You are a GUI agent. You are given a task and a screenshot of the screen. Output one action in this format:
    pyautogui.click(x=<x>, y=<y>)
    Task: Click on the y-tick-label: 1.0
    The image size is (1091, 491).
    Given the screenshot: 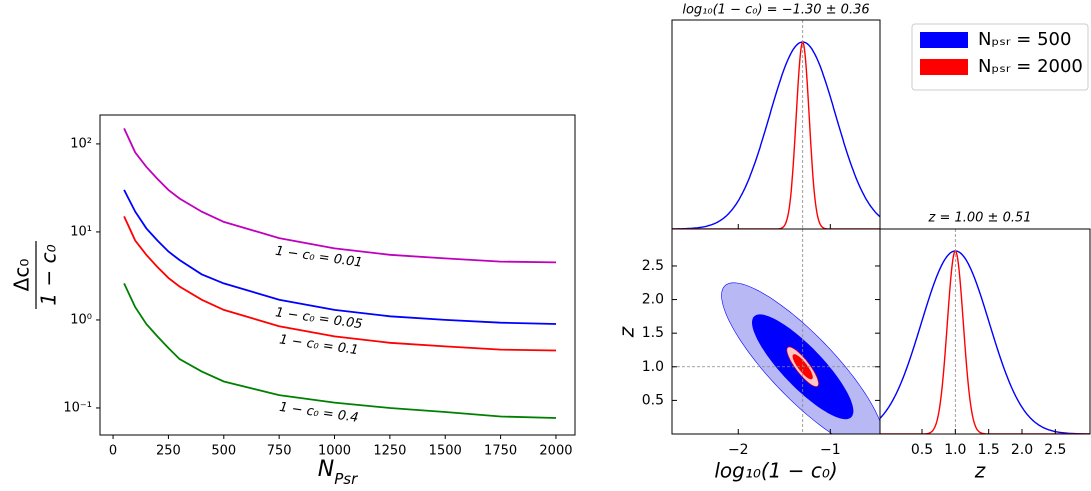 What is the action you would take?
    pyautogui.click(x=653, y=367)
    